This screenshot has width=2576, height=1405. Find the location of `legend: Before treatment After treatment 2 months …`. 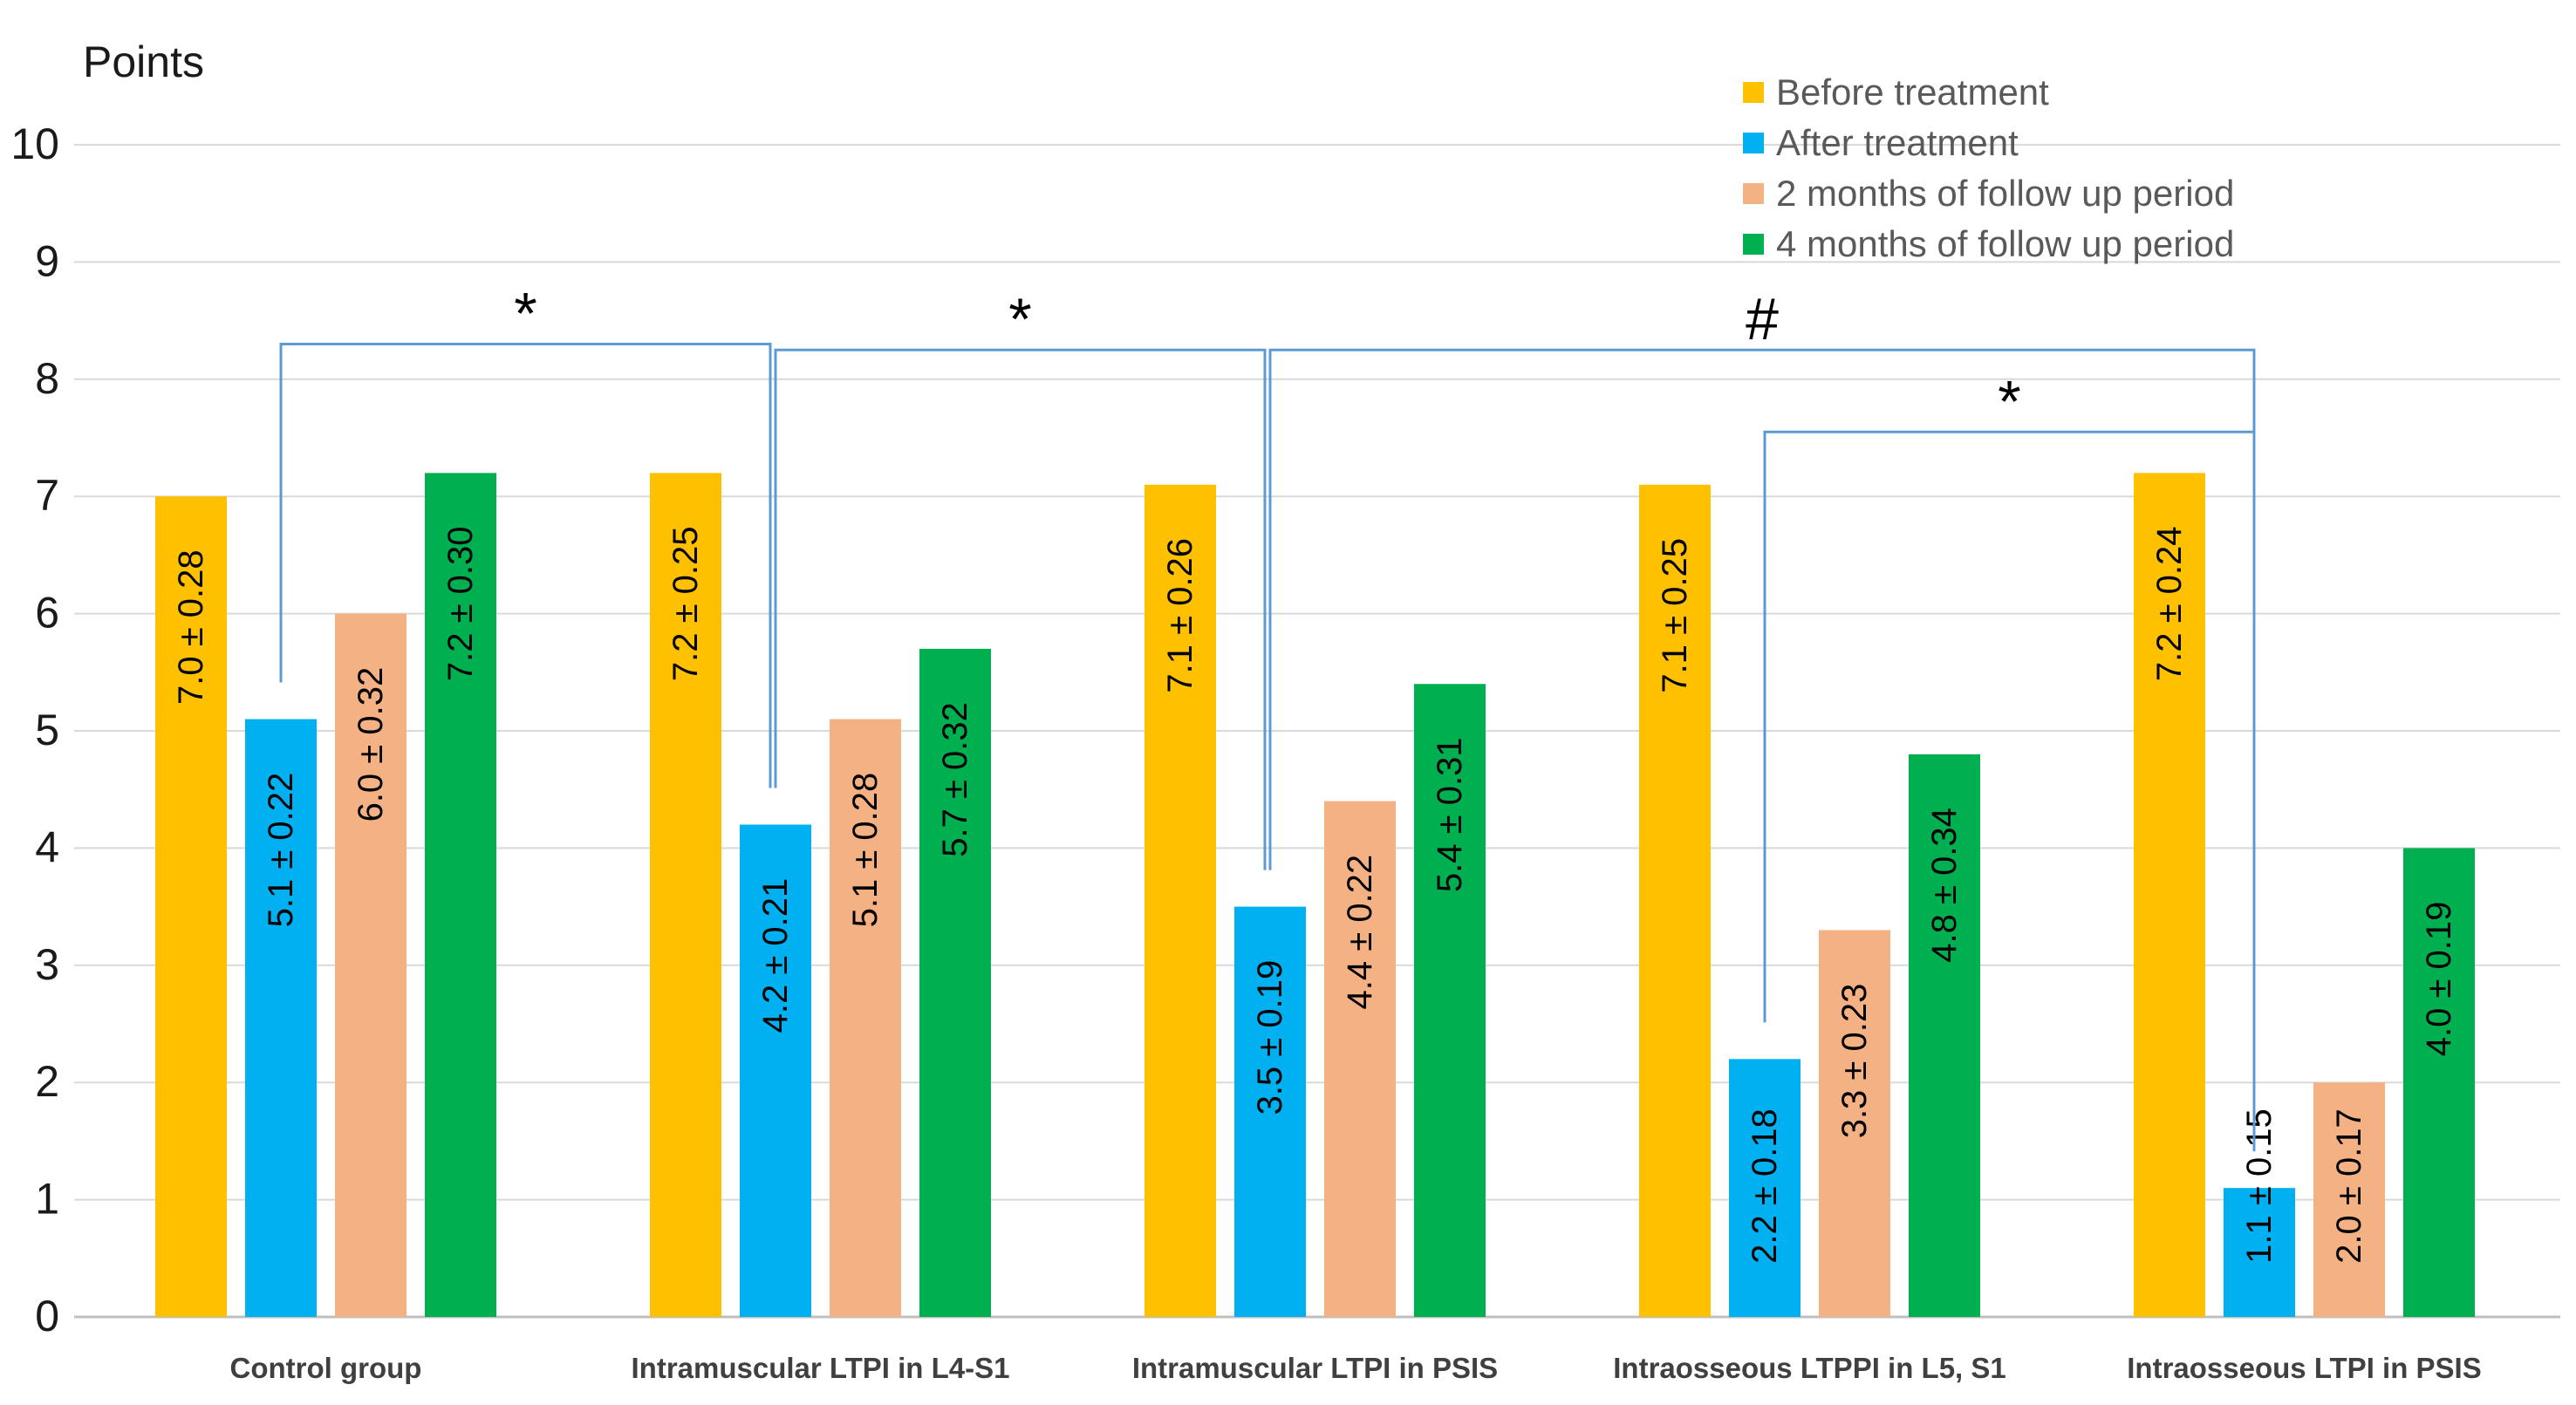

legend: Before treatment After treatment 2 months … is located at coordinates (1988, 168).